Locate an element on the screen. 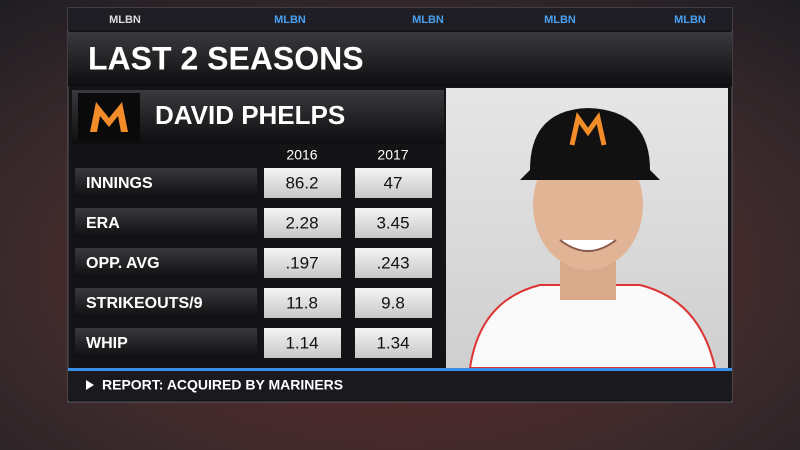 The image size is (800, 450). tab-group: MLBN MLBN MLBN MLBN MLBN is located at coordinates (407, 20).